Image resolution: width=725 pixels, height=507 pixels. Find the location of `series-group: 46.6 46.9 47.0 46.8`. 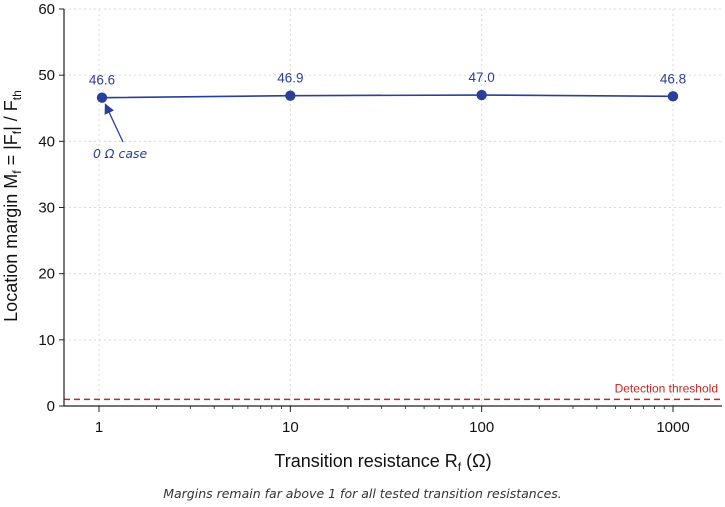

series-group: 46.6 46.9 47.0 46.8 is located at coordinates (387, 86).